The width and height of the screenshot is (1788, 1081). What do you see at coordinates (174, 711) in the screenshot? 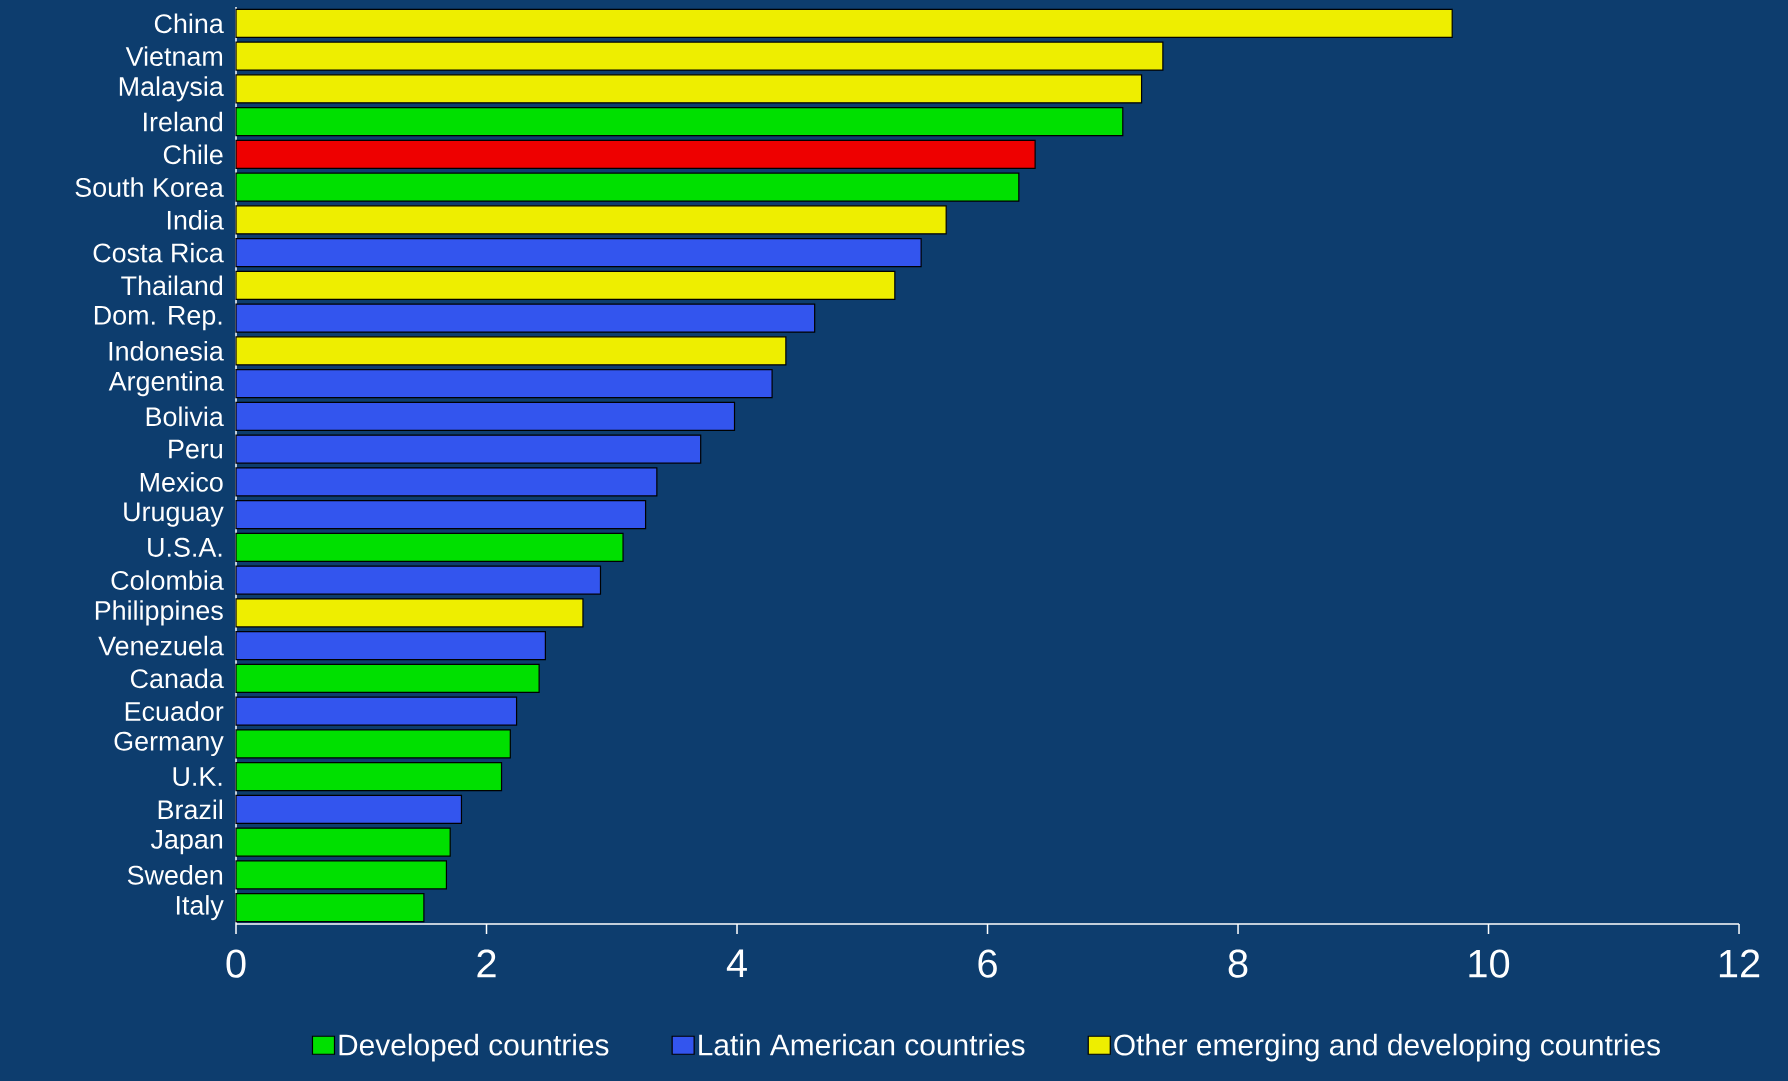
I see `y-tick-label: Ecuador` at bounding box center [174, 711].